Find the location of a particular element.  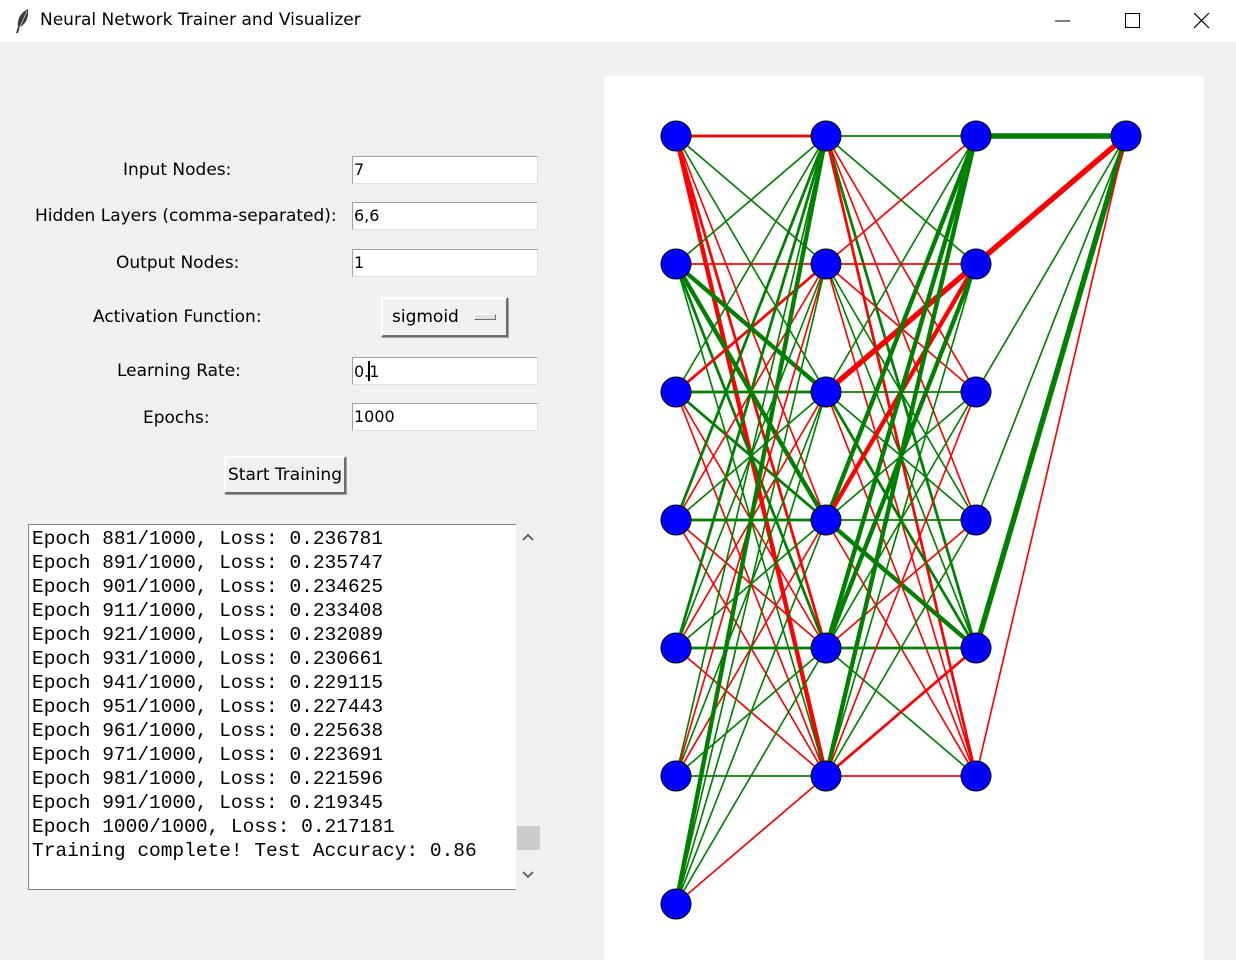

minimize-button is located at coordinates (1063, 21).